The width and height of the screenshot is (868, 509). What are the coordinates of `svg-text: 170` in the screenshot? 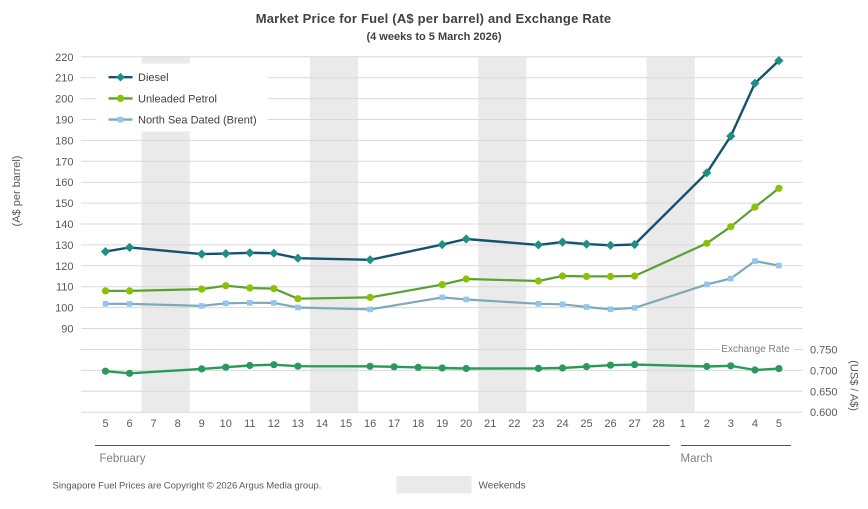 It's located at (64, 162).